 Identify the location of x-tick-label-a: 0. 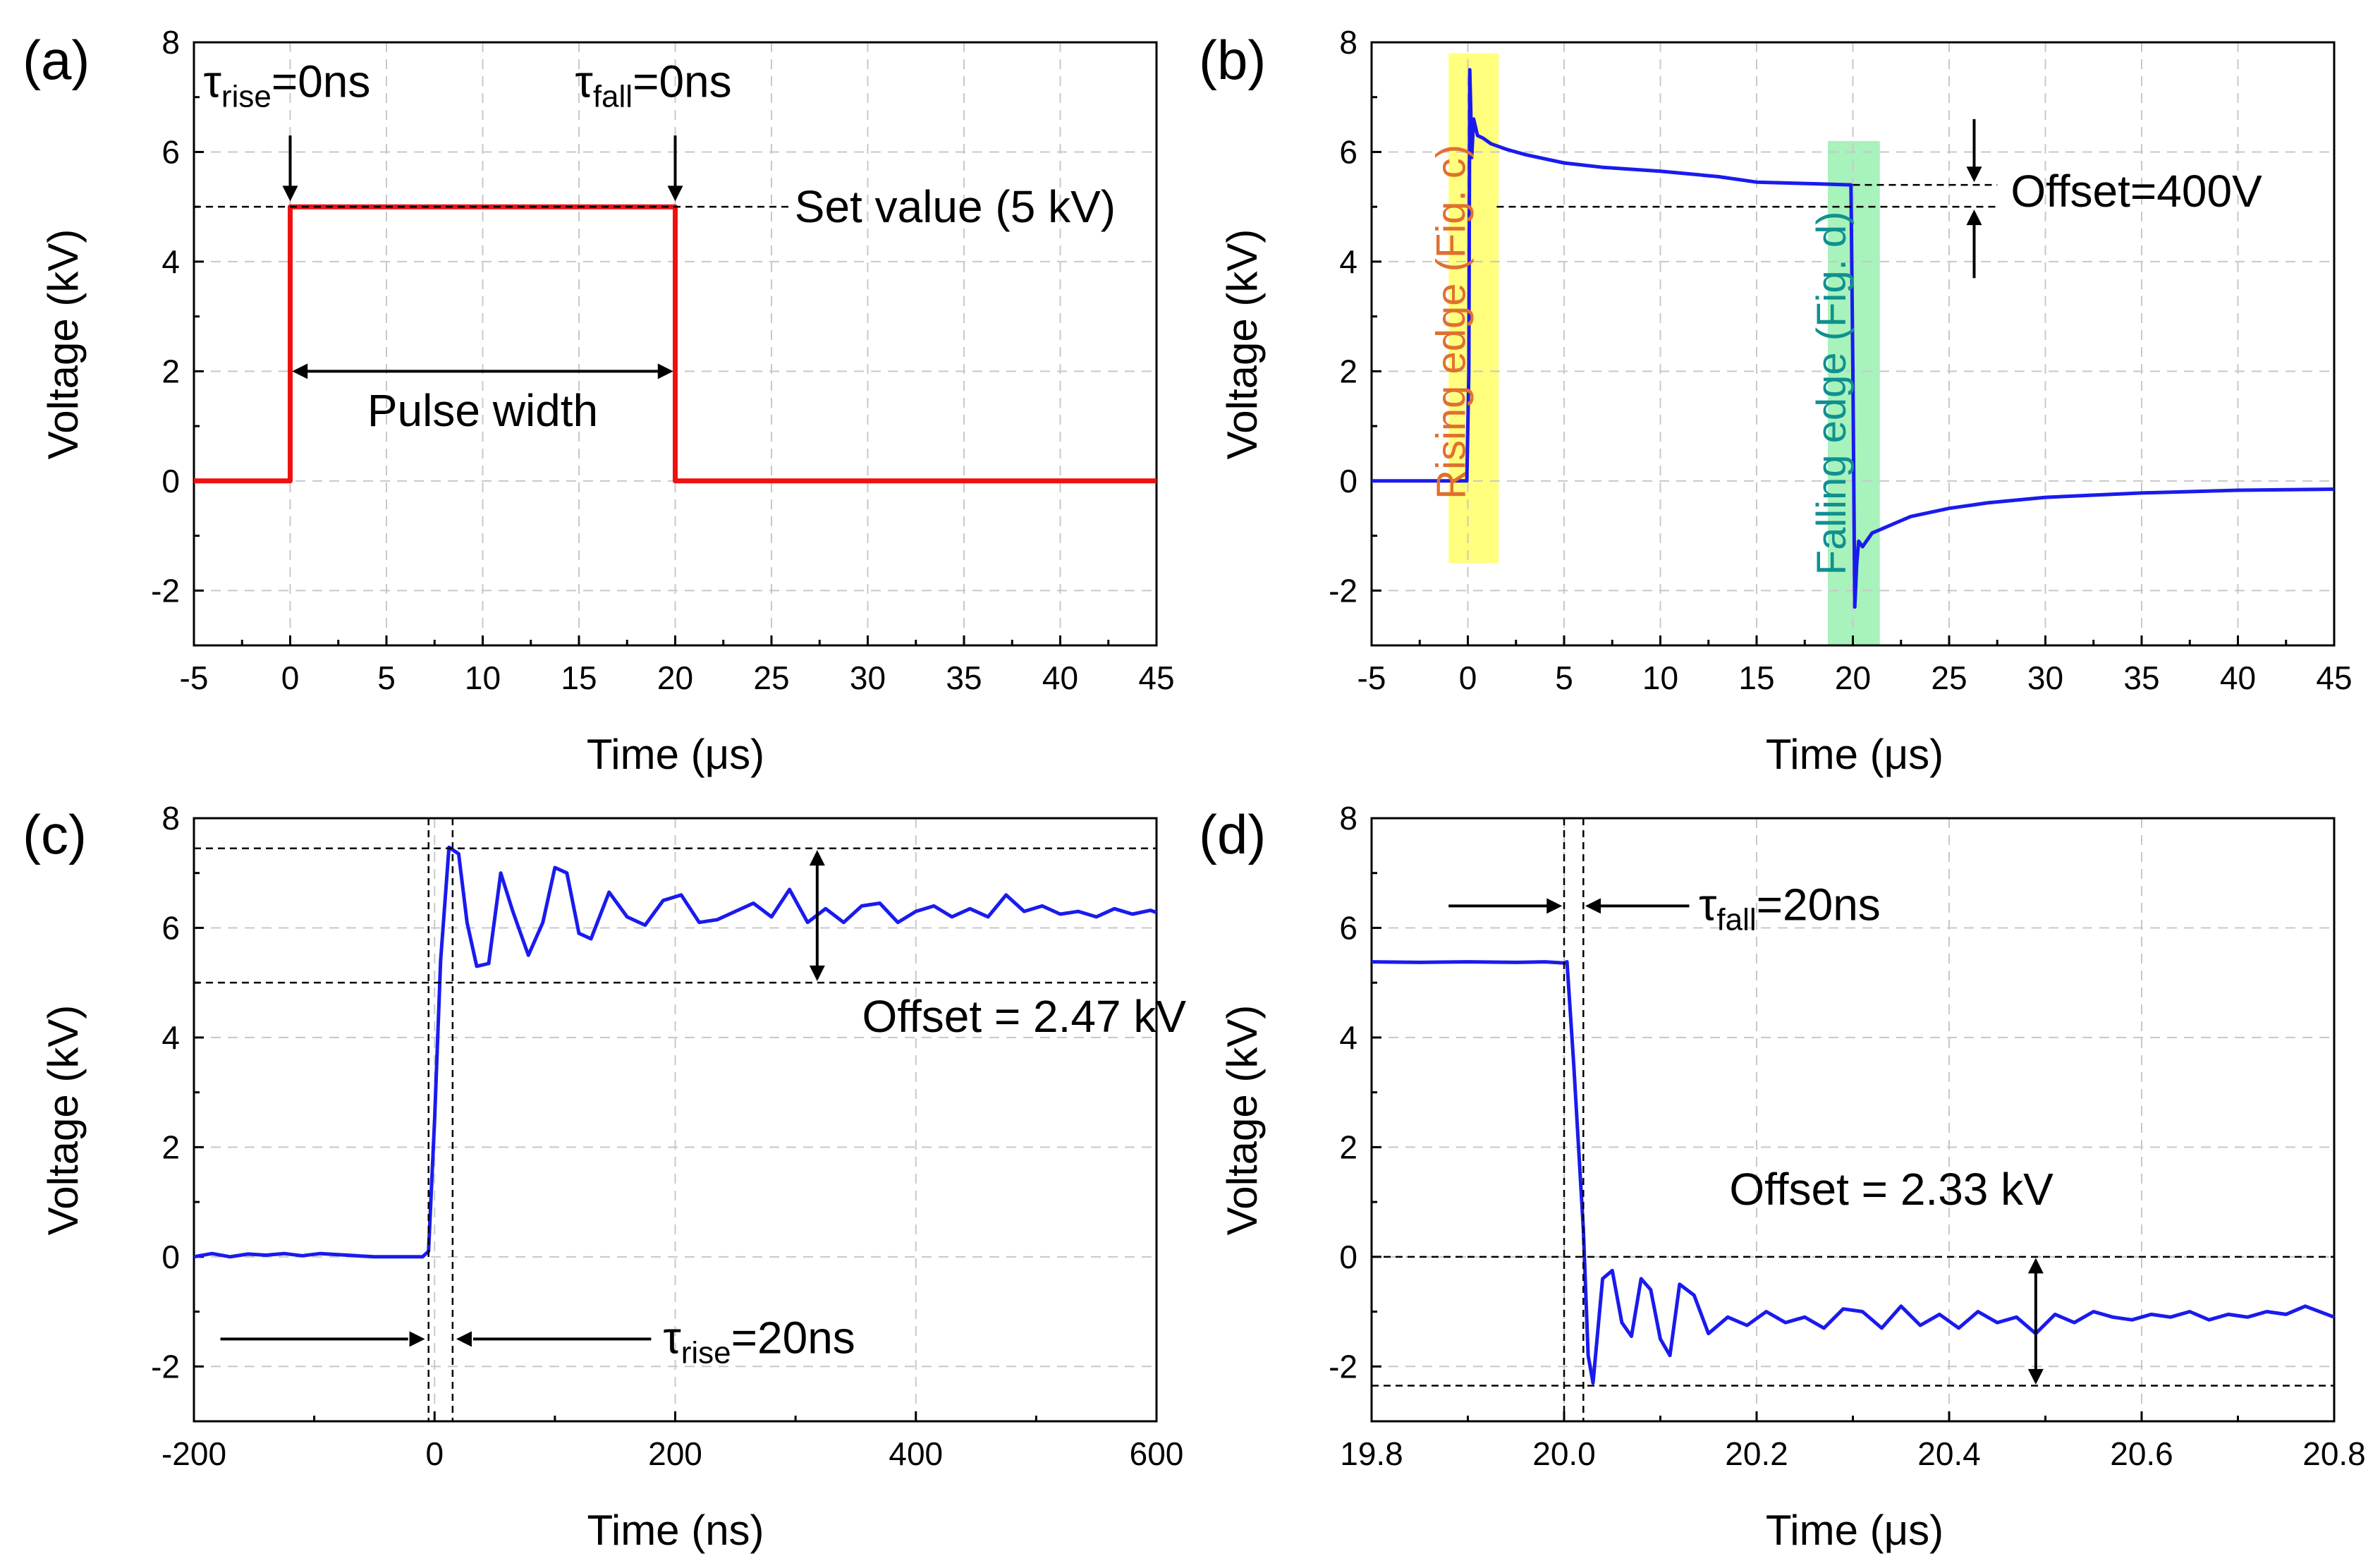
(290, 678).